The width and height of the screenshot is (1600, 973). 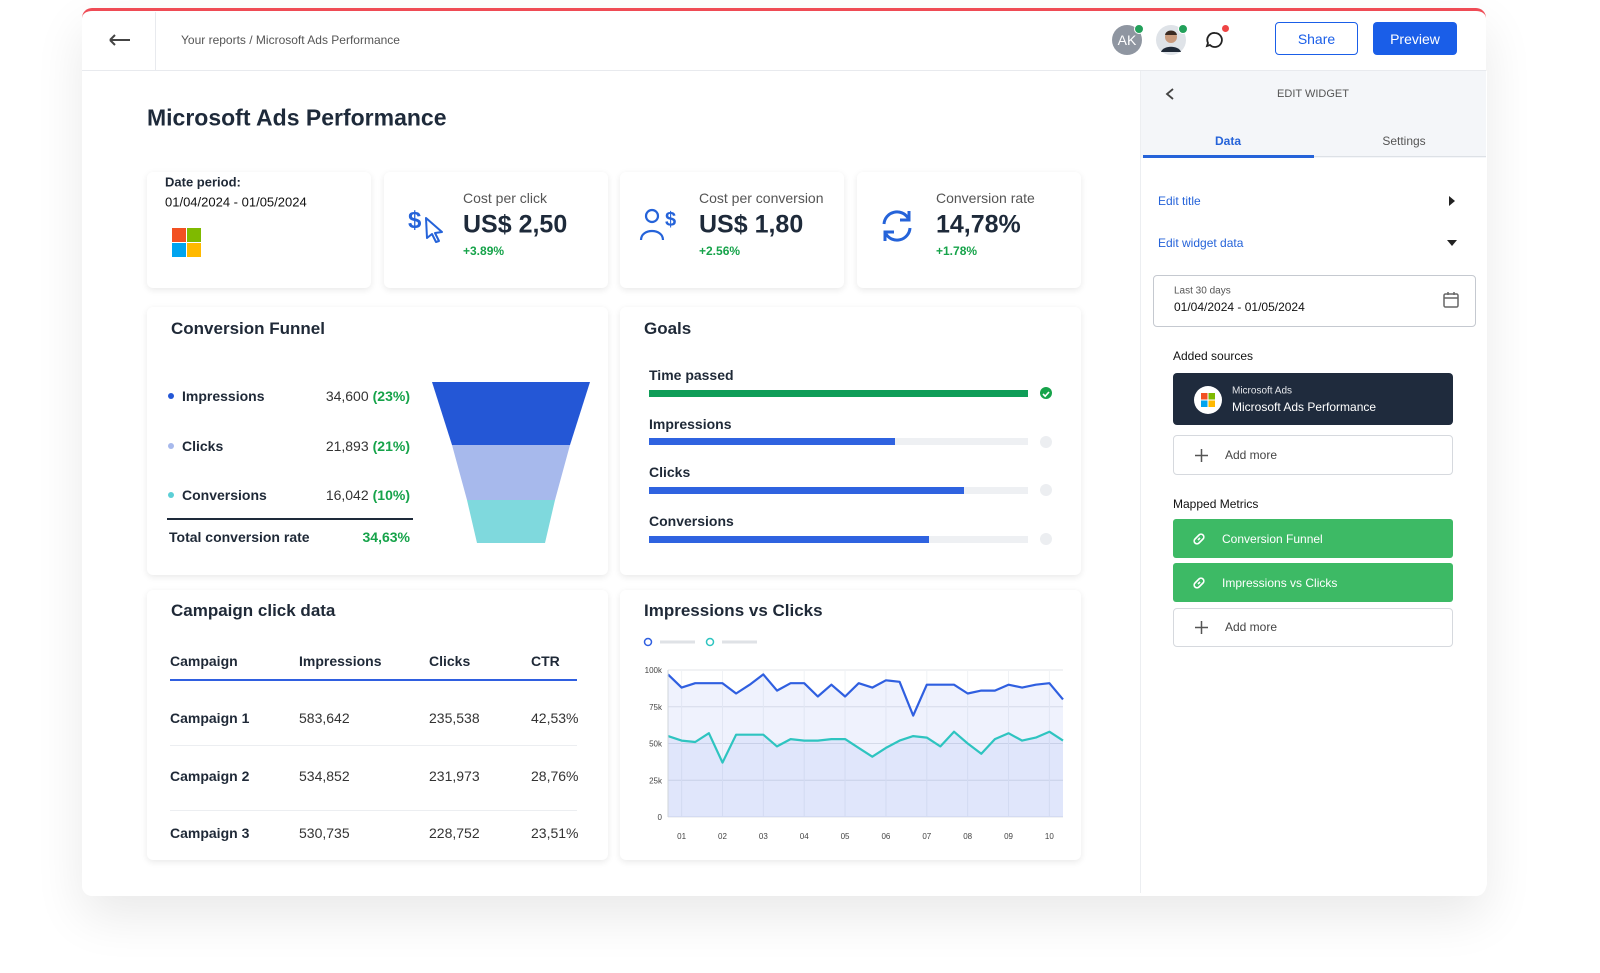 I want to click on chart-title: Impressions vs Clicks, so click(x=733, y=610).